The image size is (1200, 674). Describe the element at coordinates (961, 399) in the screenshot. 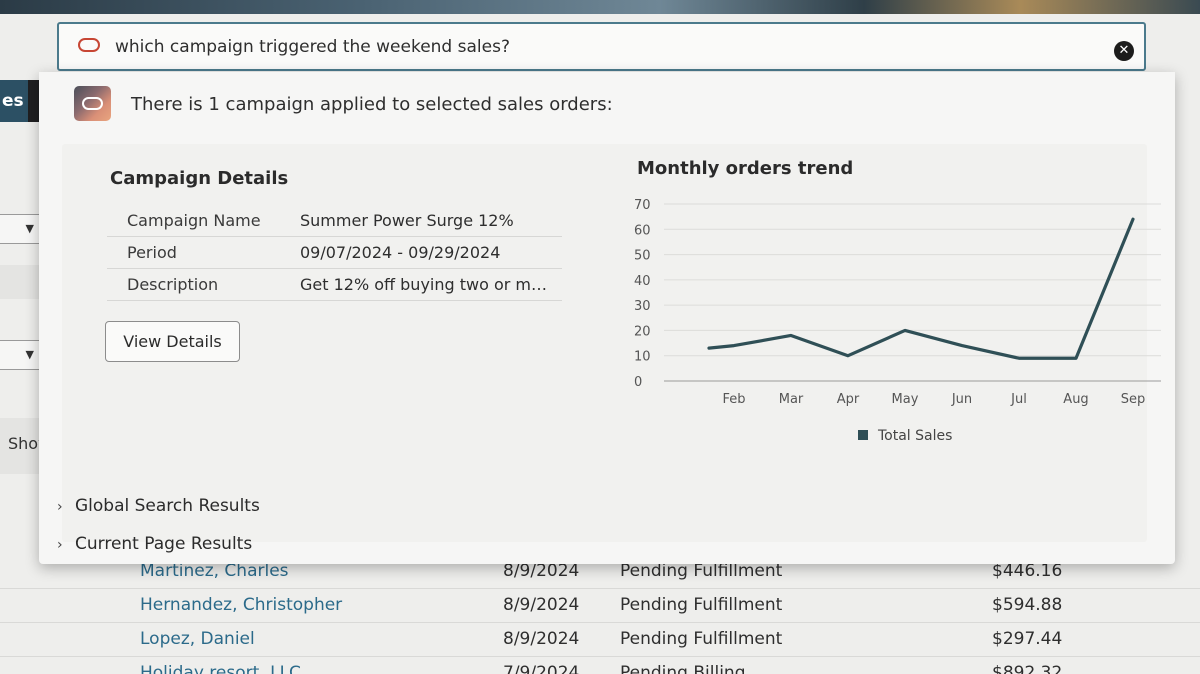

I see `x-tick-label: Jun` at that location.